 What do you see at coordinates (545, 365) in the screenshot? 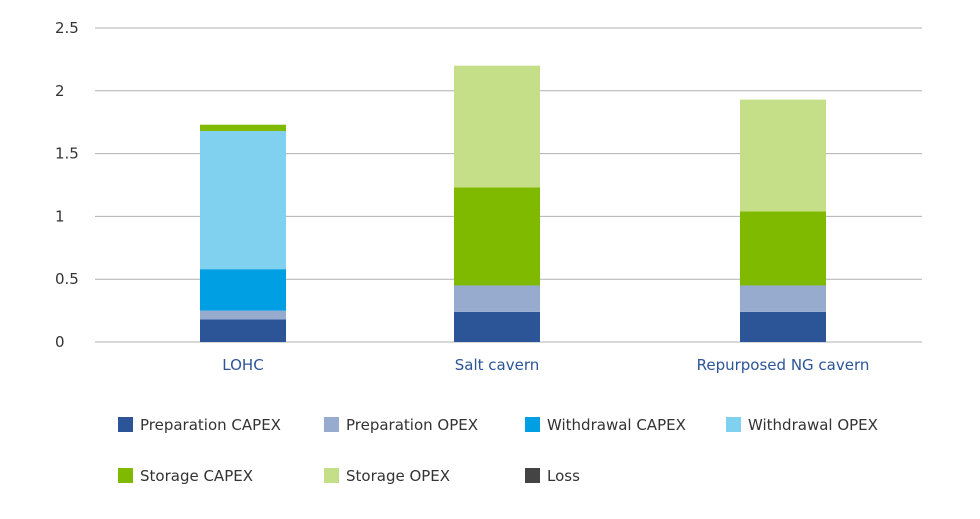
I see `x-axis-category-labels: LOHC Salt cavern Repurposed NG cavern` at bounding box center [545, 365].